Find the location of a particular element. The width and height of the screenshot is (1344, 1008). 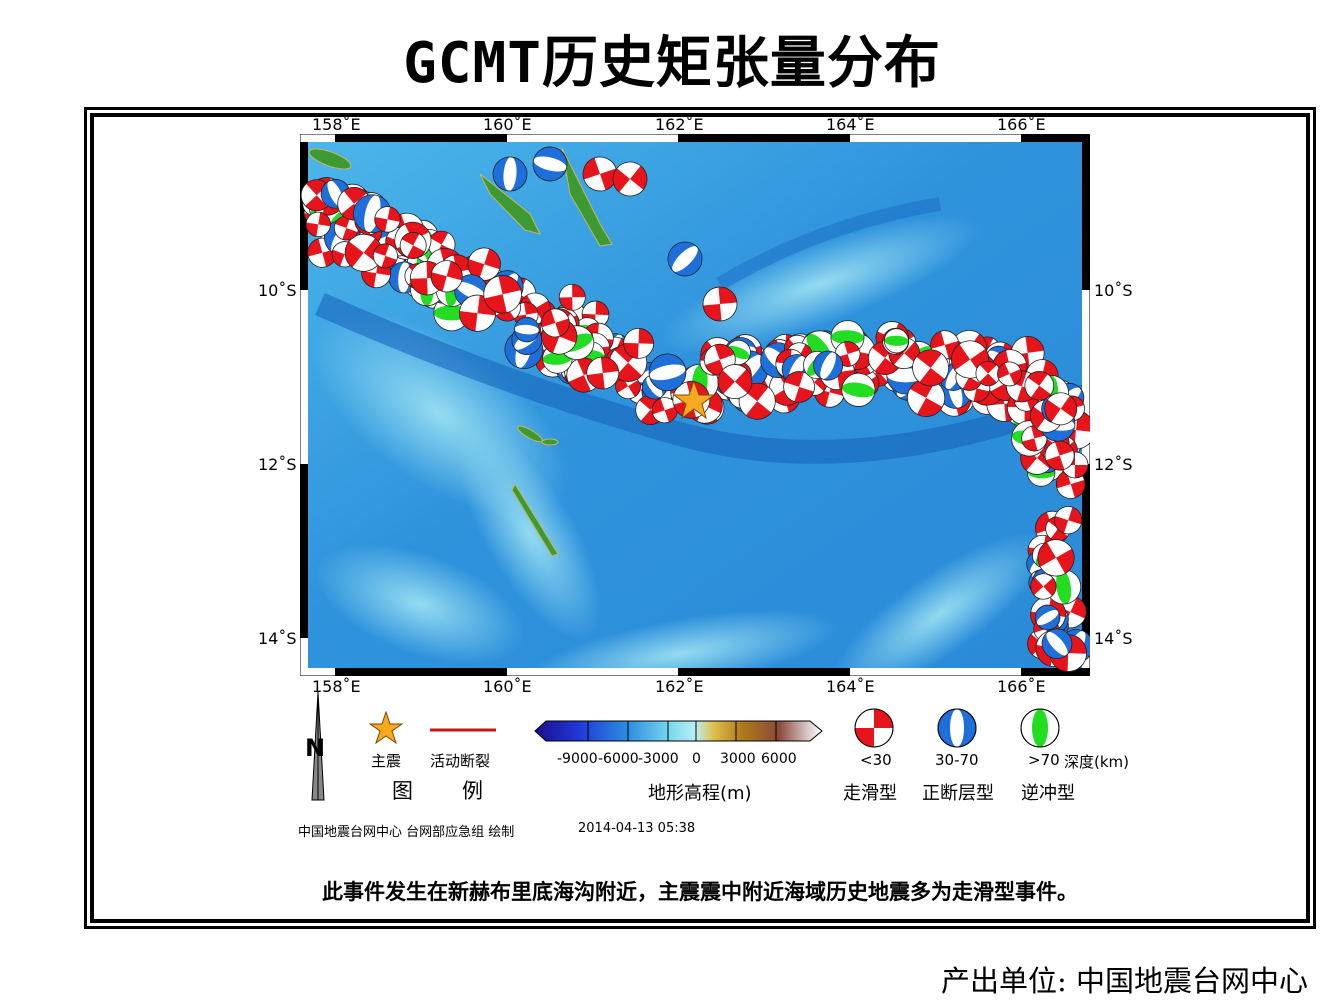

north-label: N is located at coordinates (315, 748).